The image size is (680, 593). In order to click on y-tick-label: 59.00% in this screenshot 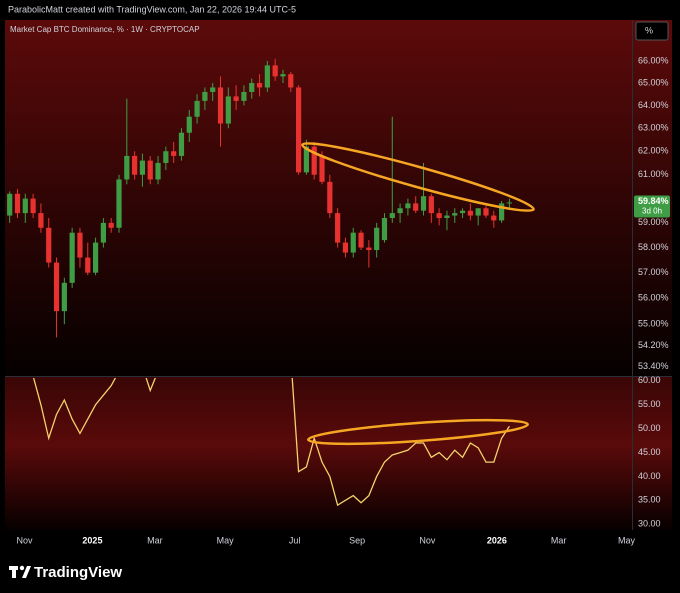, I will do `click(653, 222)`.